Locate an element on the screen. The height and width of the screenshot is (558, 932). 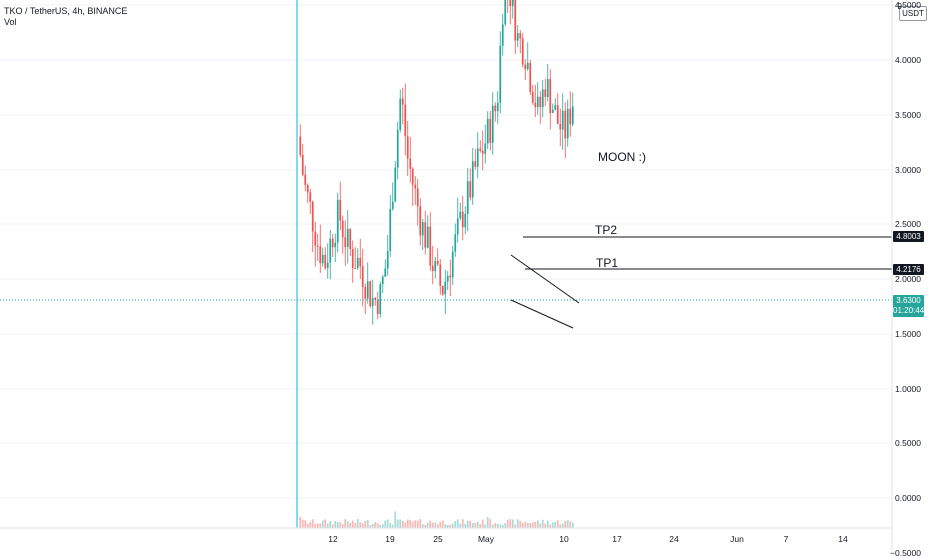
last-price-value: 3.6300 is located at coordinates (908, 300).